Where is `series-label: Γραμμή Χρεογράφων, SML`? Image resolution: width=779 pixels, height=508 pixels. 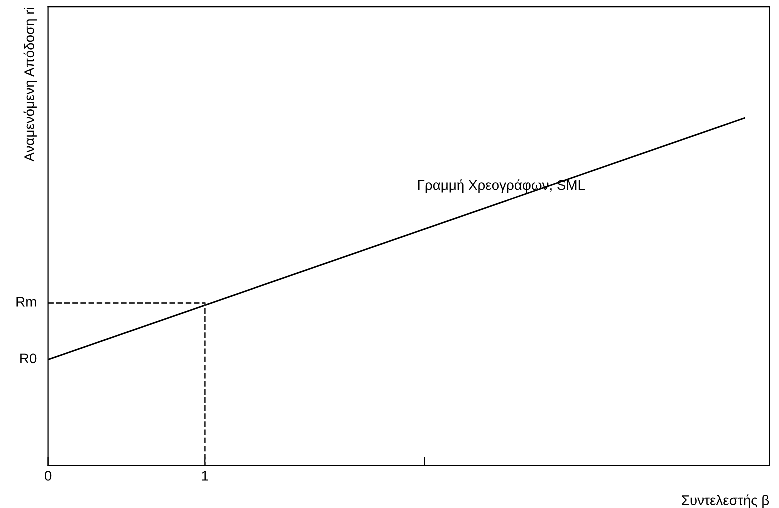
series-label: Γραμμή Χρεογράφων, SML is located at coordinates (502, 186).